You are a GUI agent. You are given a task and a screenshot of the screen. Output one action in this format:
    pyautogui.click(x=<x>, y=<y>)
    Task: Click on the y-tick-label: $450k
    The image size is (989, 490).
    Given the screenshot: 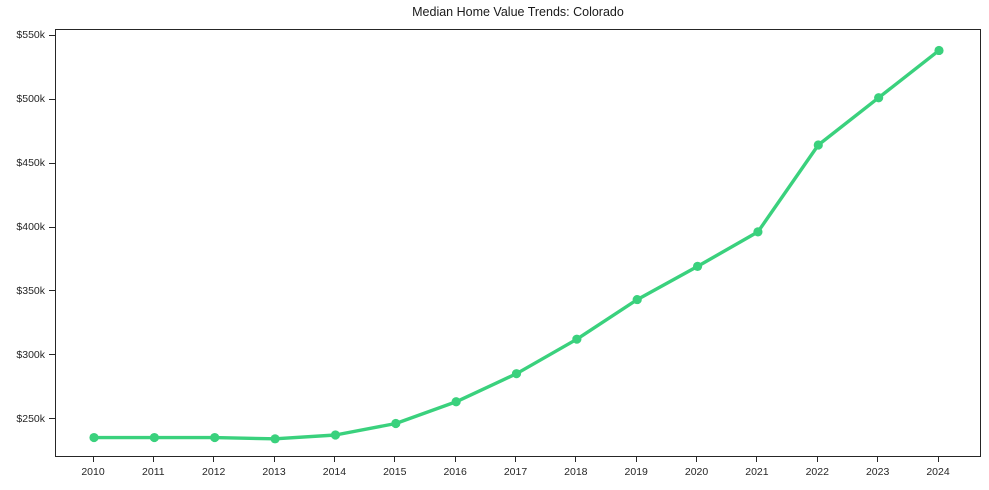 What is the action you would take?
    pyautogui.click(x=30, y=163)
    